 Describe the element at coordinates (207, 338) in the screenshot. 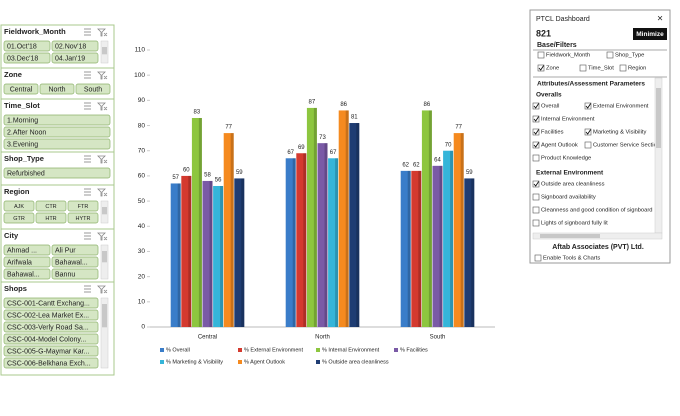

I see `x-tick-label: Central` at that location.